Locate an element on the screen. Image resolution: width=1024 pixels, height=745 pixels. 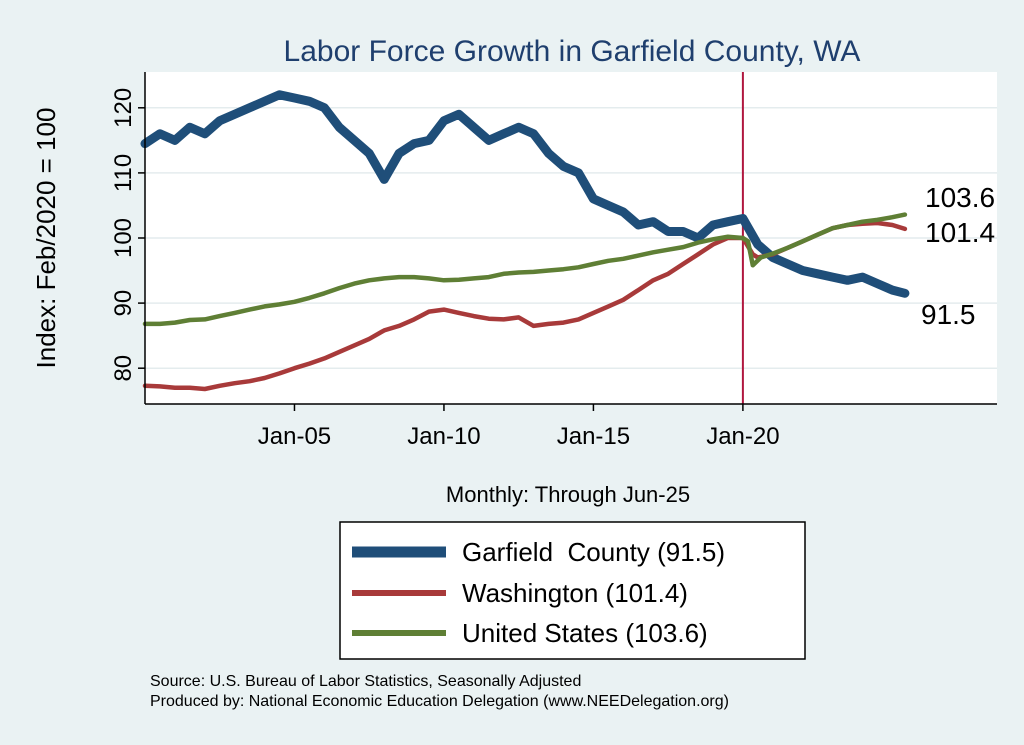
legend-label-washington: Washington (101.4) is located at coordinates (575, 593).